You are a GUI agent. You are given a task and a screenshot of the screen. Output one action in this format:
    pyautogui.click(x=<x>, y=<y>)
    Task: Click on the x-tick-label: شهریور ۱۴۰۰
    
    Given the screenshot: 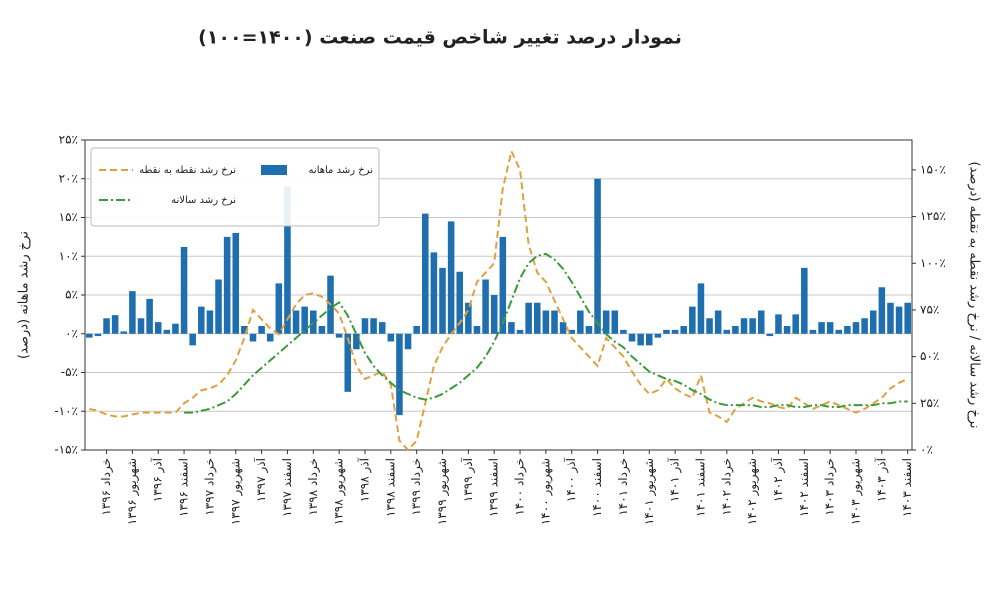 What is the action you would take?
    pyautogui.click(x=545, y=491)
    